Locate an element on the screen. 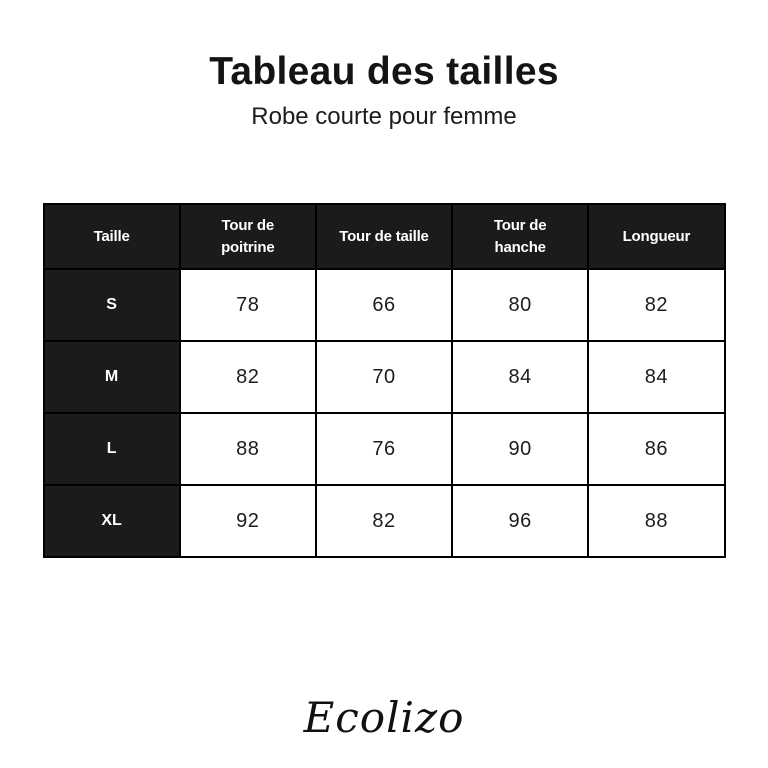 This screenshot has height=768, width=768. table-row-xl: XL 92 82 96 88 is located at coordinates (384, 521).